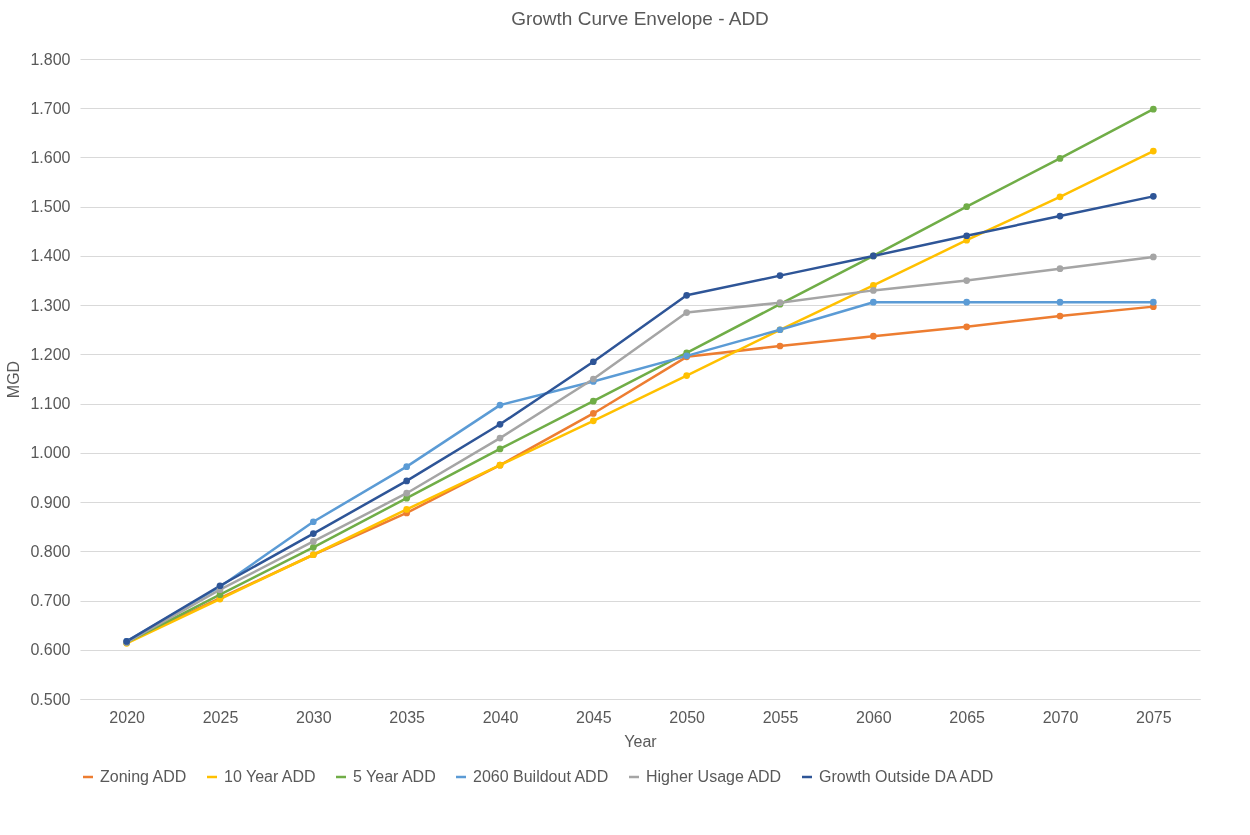 This screenshot has width=1250, height=835. What do you see at coordinates (407, 717) in the screenshot?
I see `x-tick-label: 2035` at bounding box center [407, 717].